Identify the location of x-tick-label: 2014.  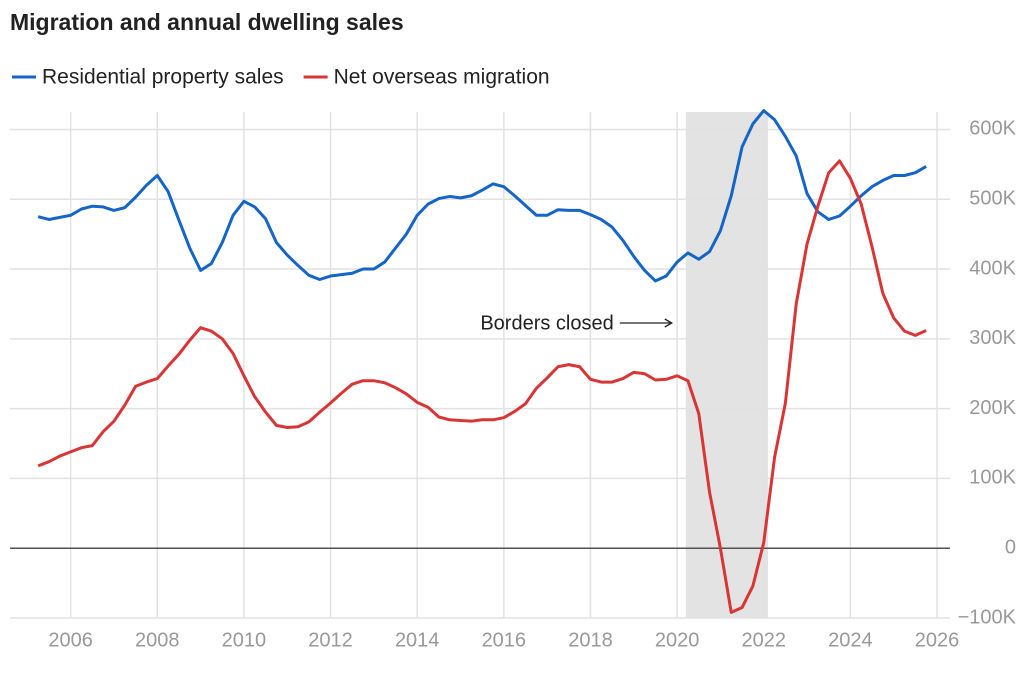
(417, 640).